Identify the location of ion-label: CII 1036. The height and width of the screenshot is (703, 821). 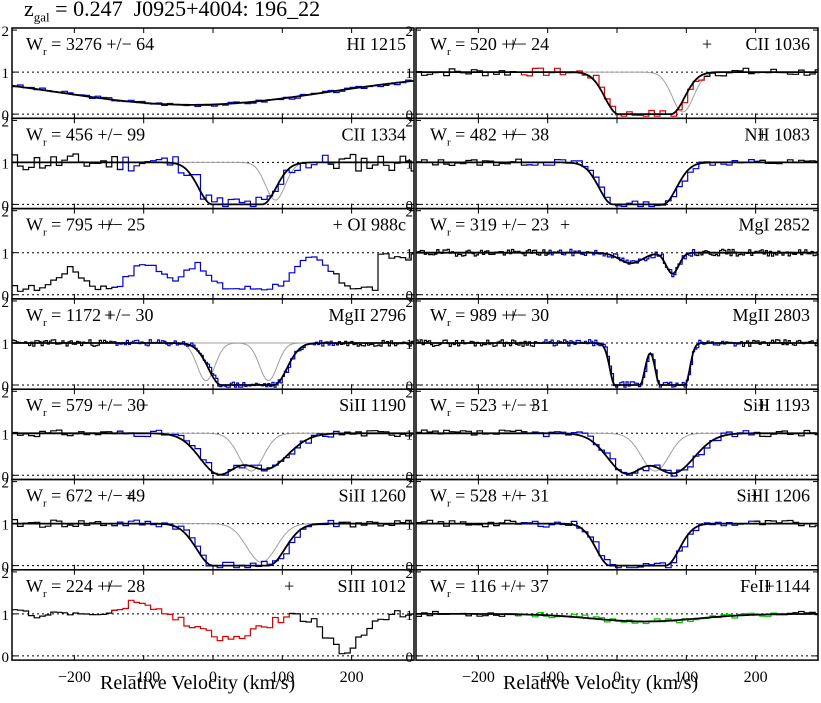
(778, 44).